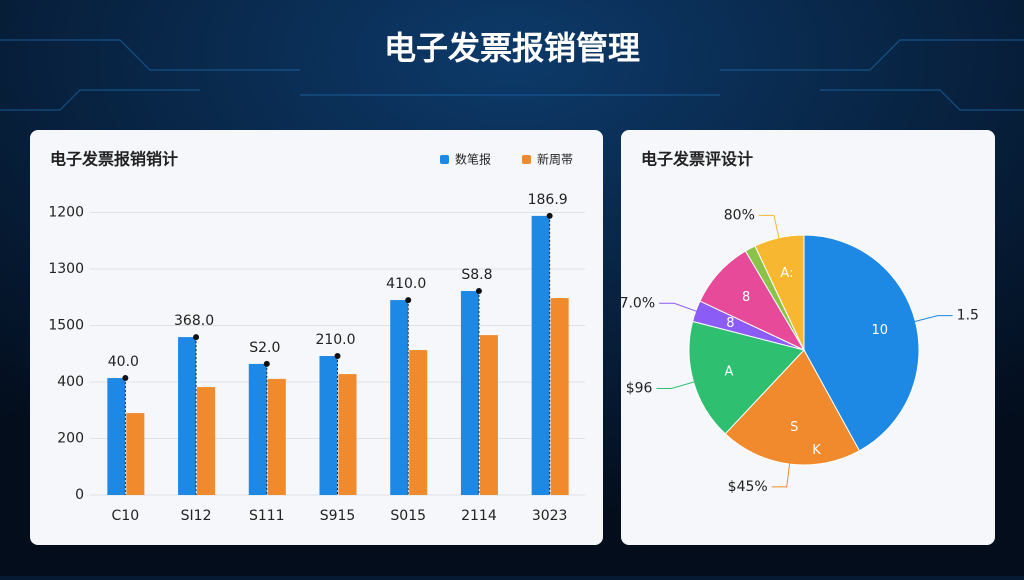  What do you see at coordinates (550, 516) in the screenshot?
I see `x-tick-label: 3023` at bounding box center [550, 516].